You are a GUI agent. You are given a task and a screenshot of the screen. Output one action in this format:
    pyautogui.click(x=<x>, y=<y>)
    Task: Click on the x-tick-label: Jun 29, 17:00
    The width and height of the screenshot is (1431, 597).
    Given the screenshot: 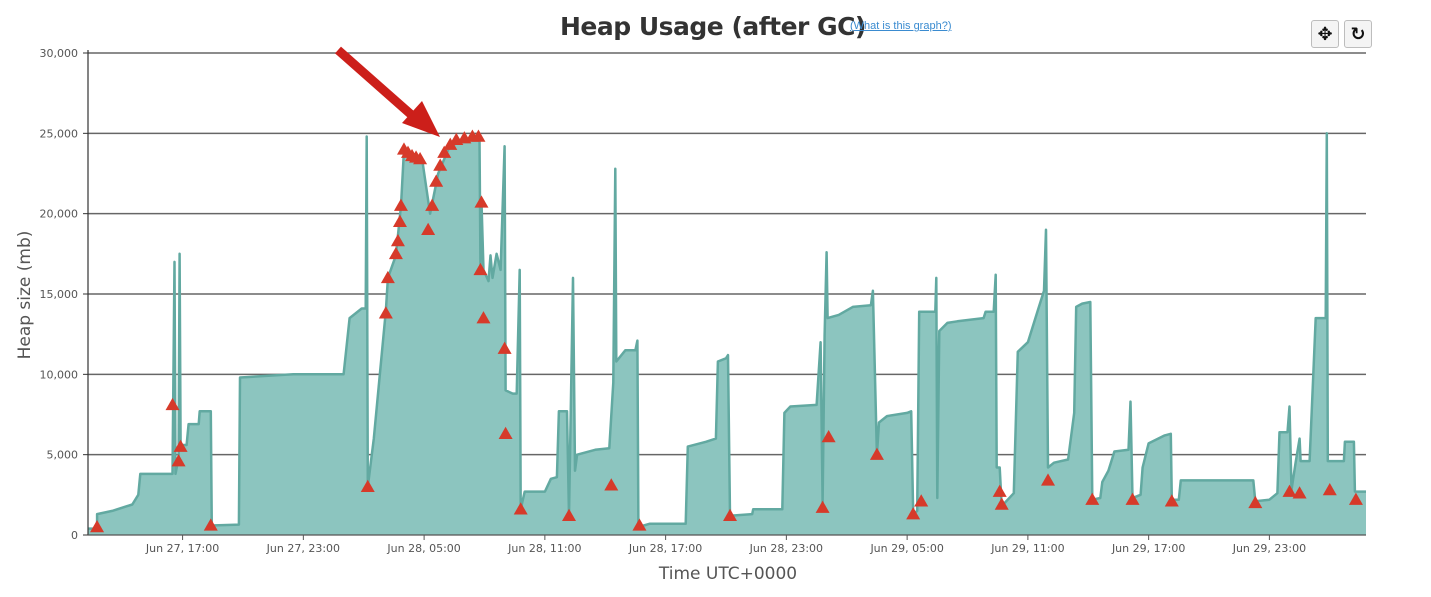 What is the action you would take?
    pyautogui.click(x=1148, y=548)
    